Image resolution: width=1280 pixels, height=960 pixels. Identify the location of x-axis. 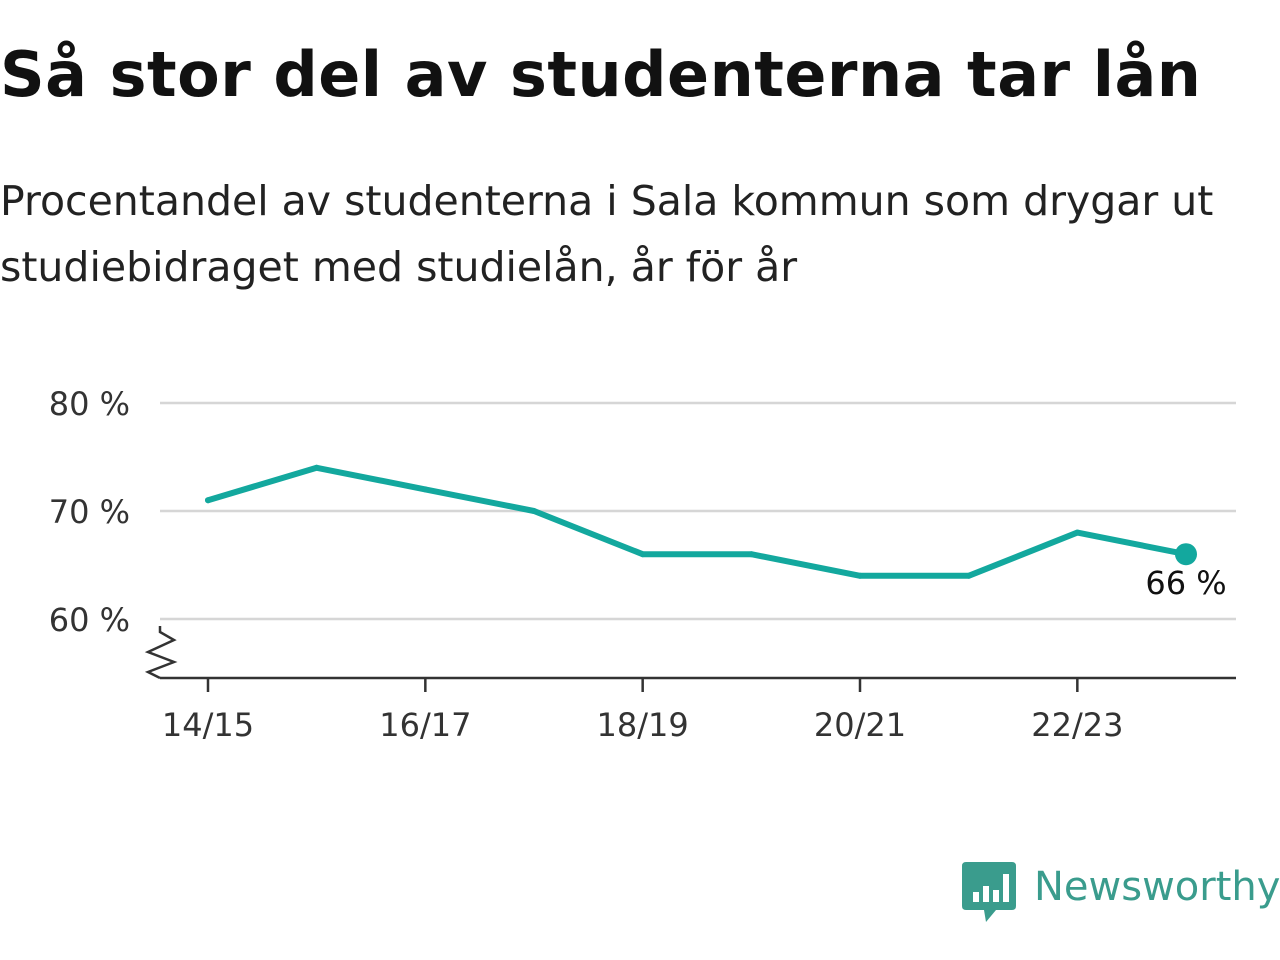
(690, 653).